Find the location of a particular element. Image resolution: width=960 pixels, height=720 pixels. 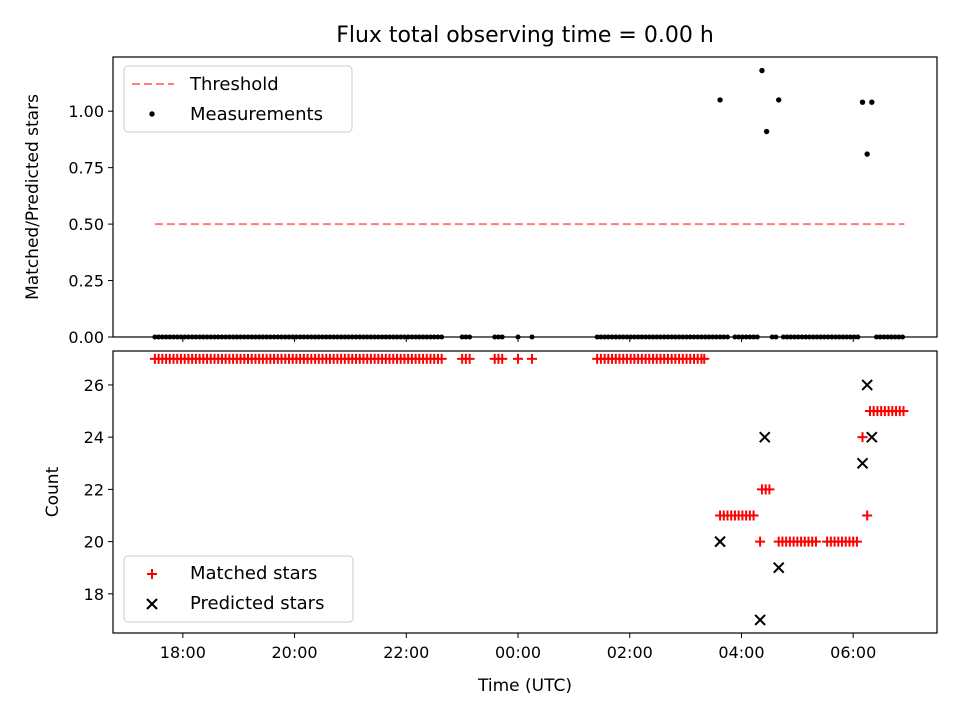

legend-predicted-cross is located at coordinates (152, 604).